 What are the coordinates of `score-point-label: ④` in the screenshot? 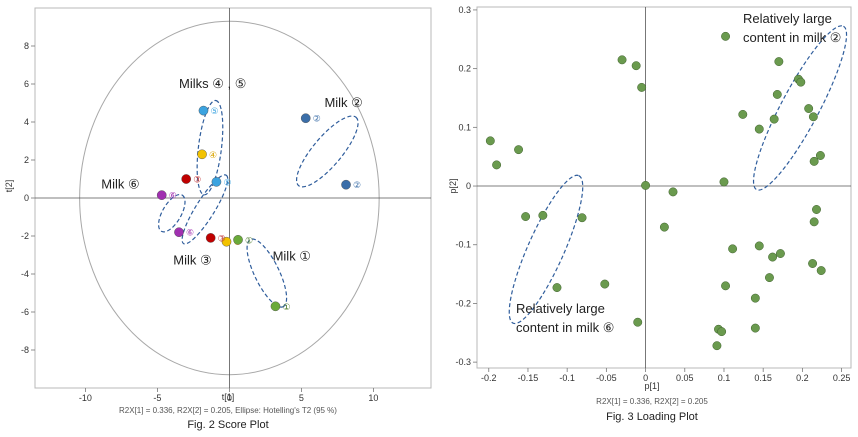 It's located at (213, 156).